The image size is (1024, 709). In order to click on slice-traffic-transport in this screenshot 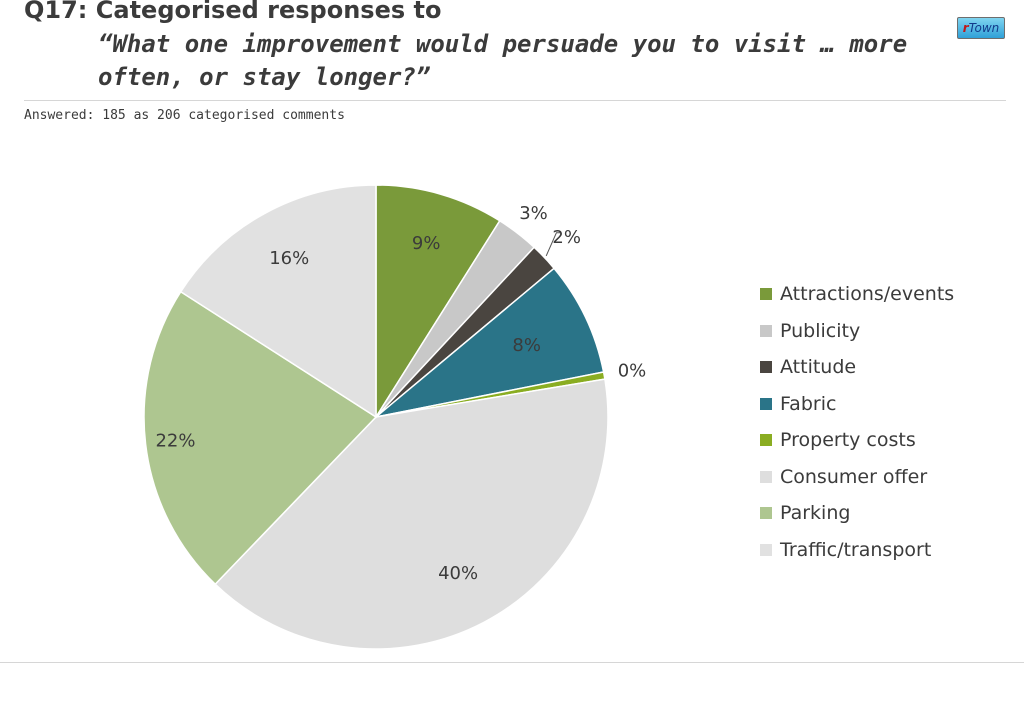, I will do `click(278, 301)`.